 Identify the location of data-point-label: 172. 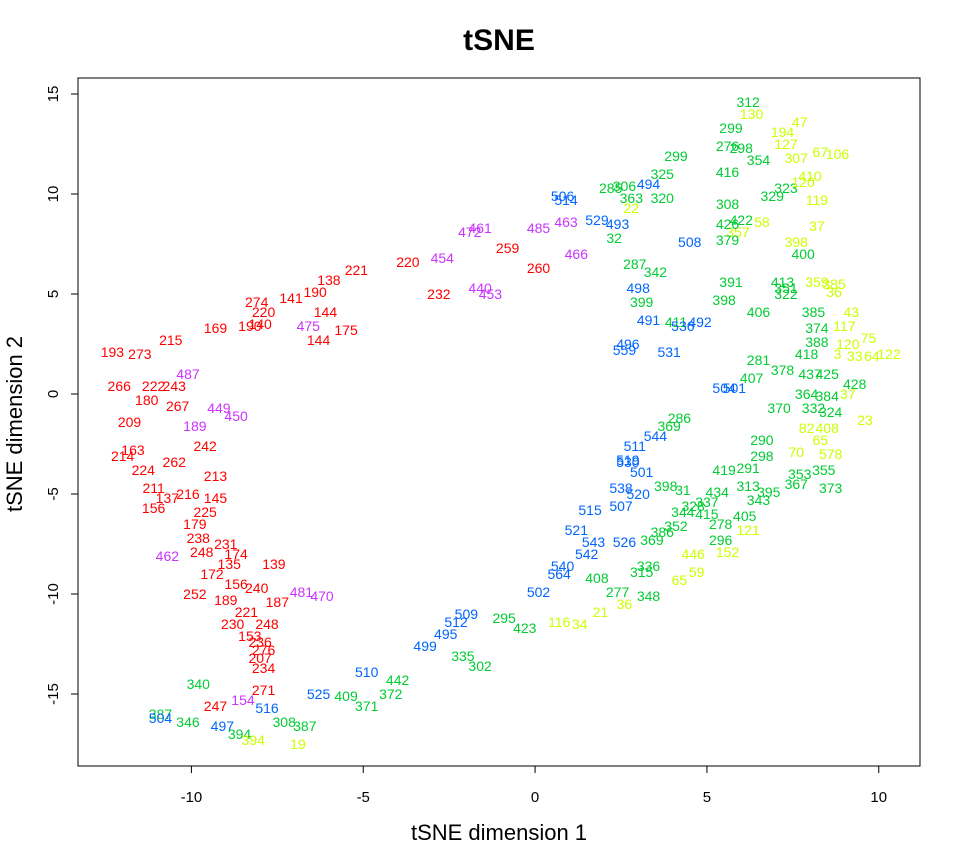
(212, 574).